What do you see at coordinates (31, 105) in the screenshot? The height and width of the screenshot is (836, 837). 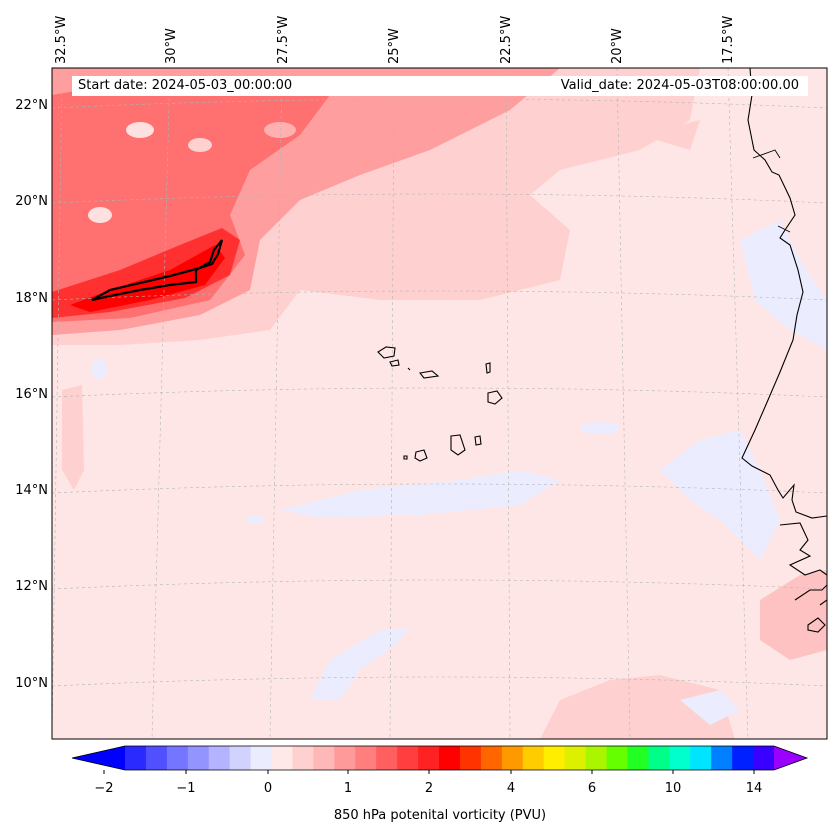 I see `lat-label-22n: 22°N` at bounding box center [31, 105].